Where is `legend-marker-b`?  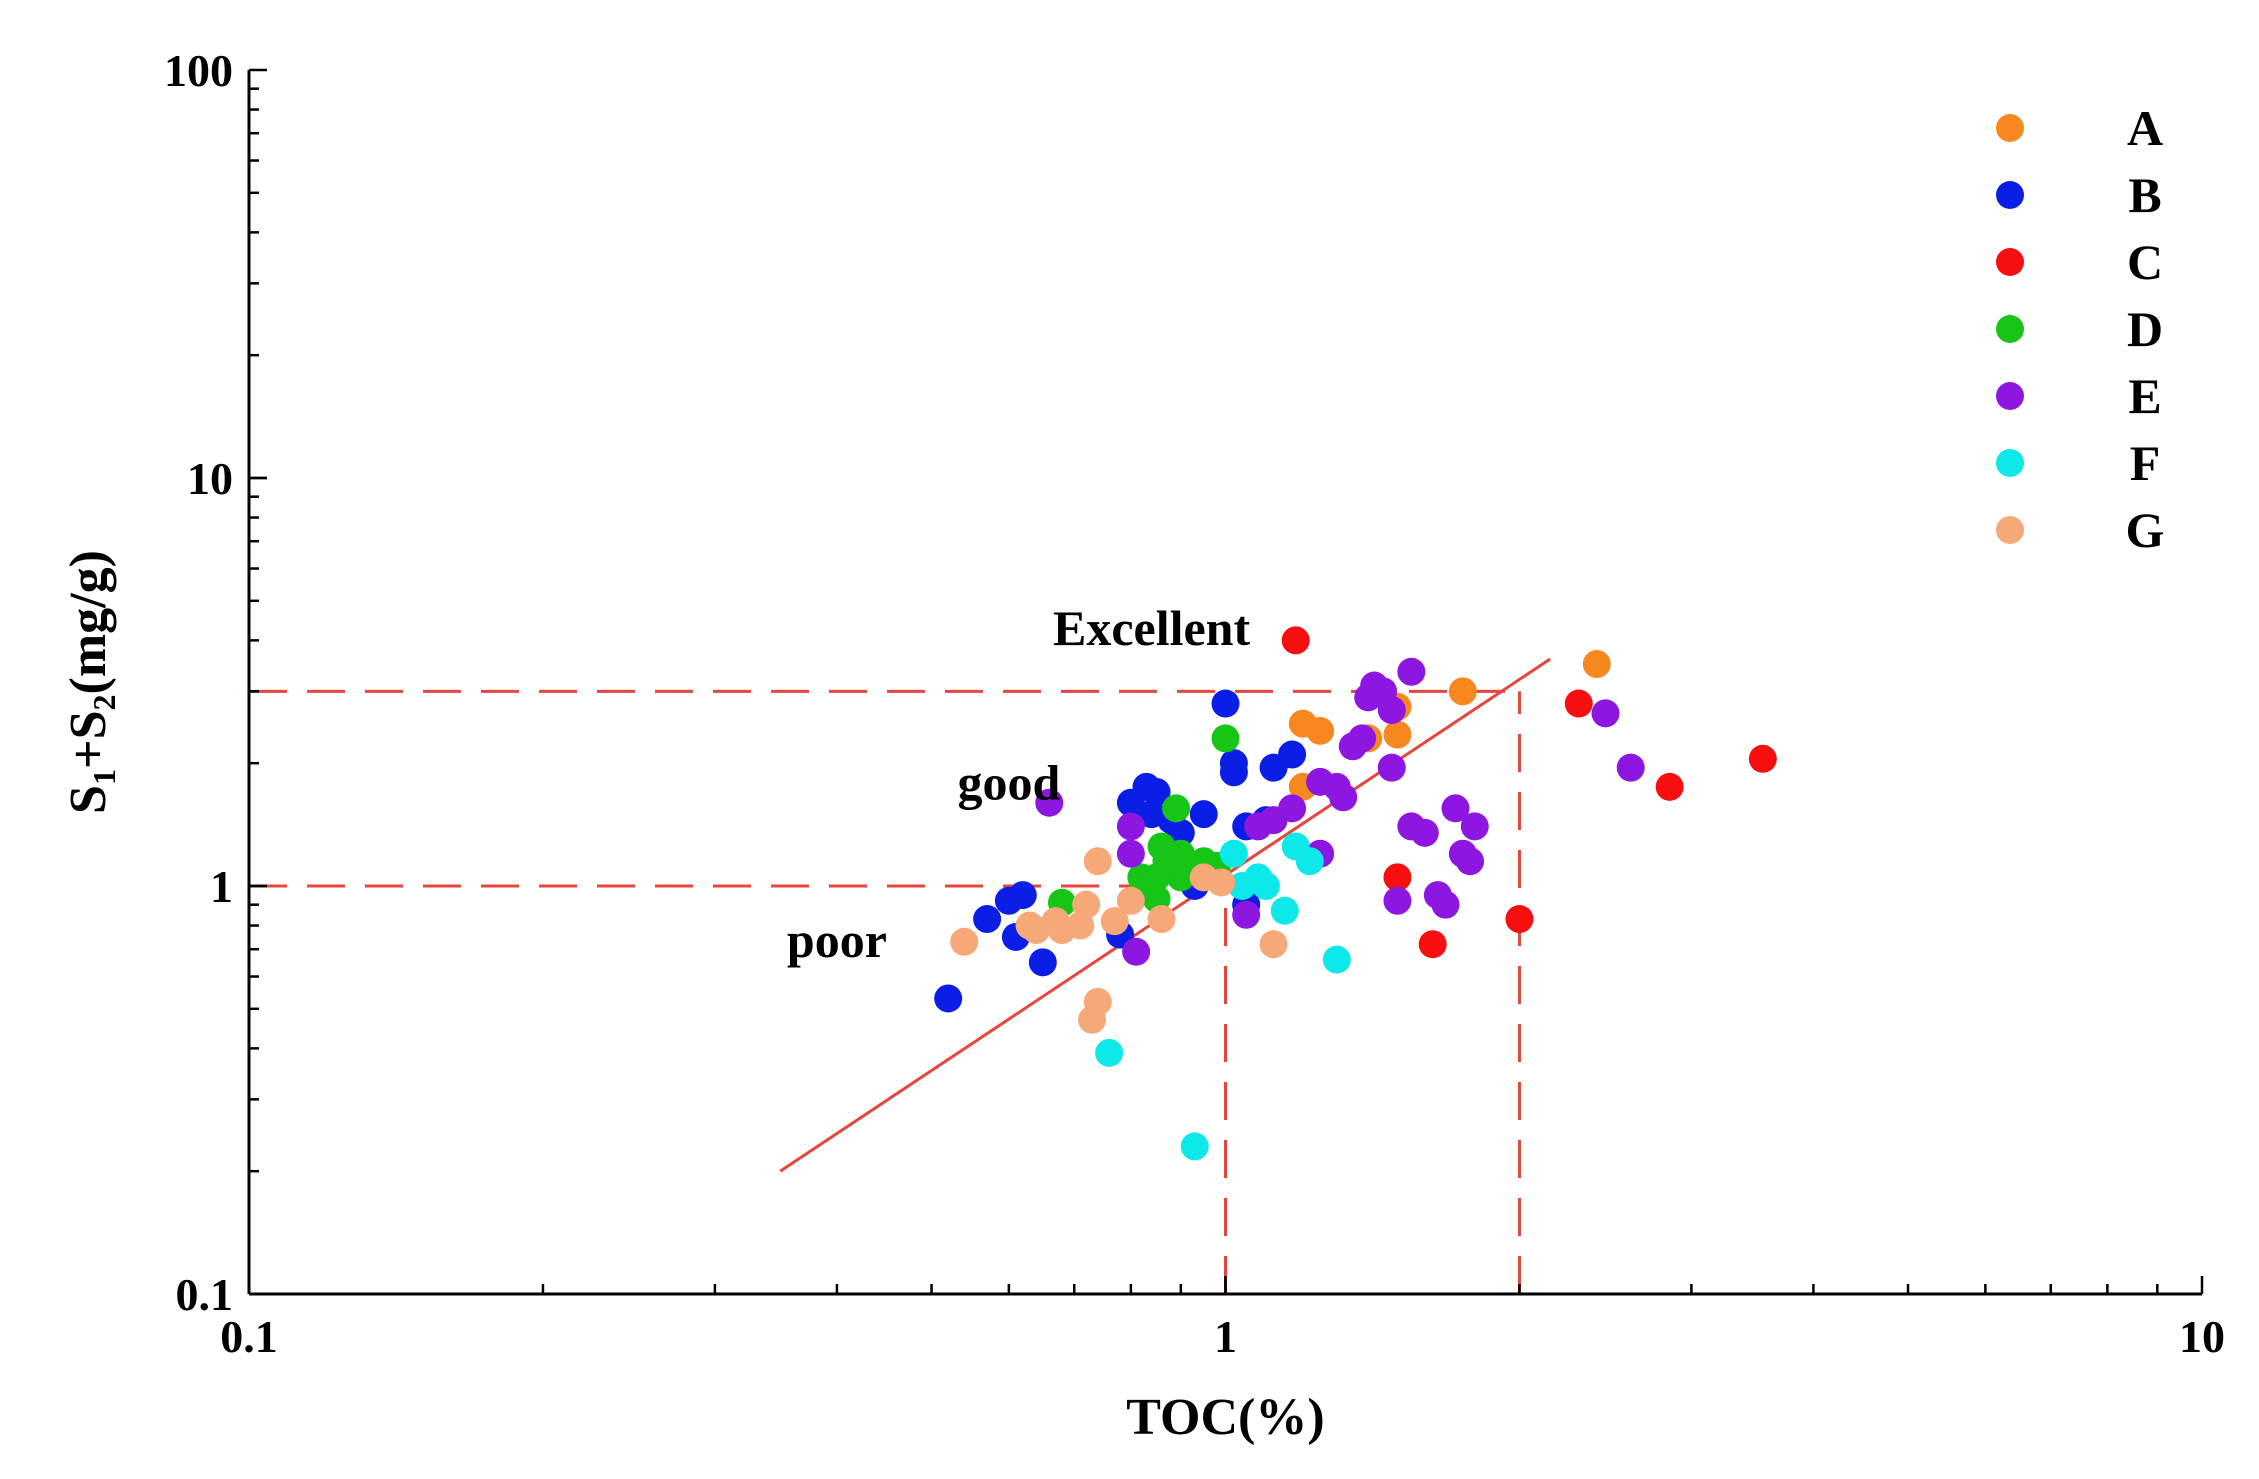
legend-marker-b is located at coordinates (2010, 195).